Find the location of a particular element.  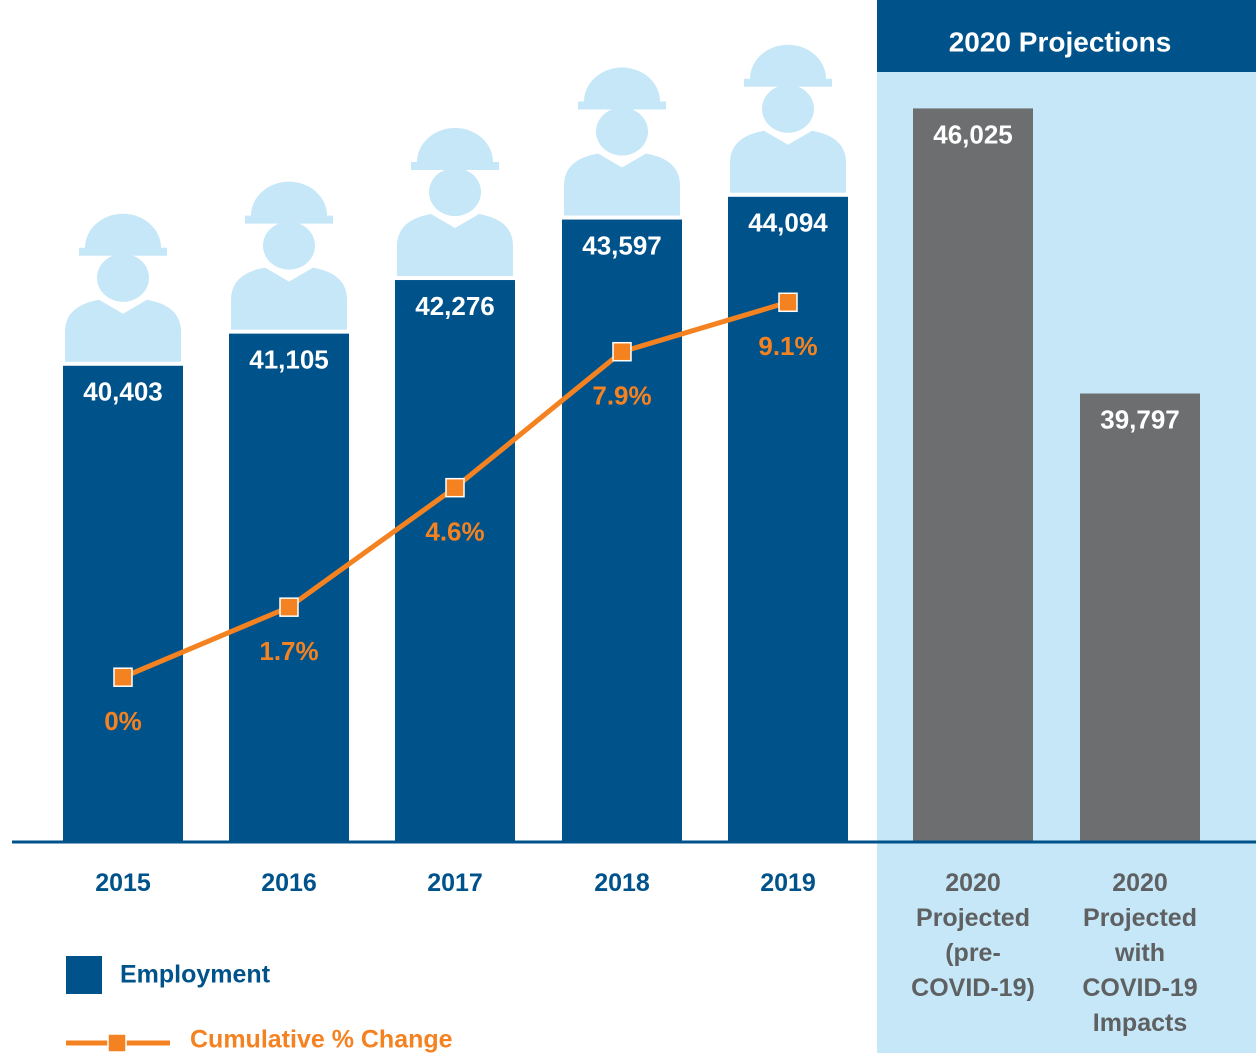

x-tick-label: 2019 is located at coordinates (788, 883).